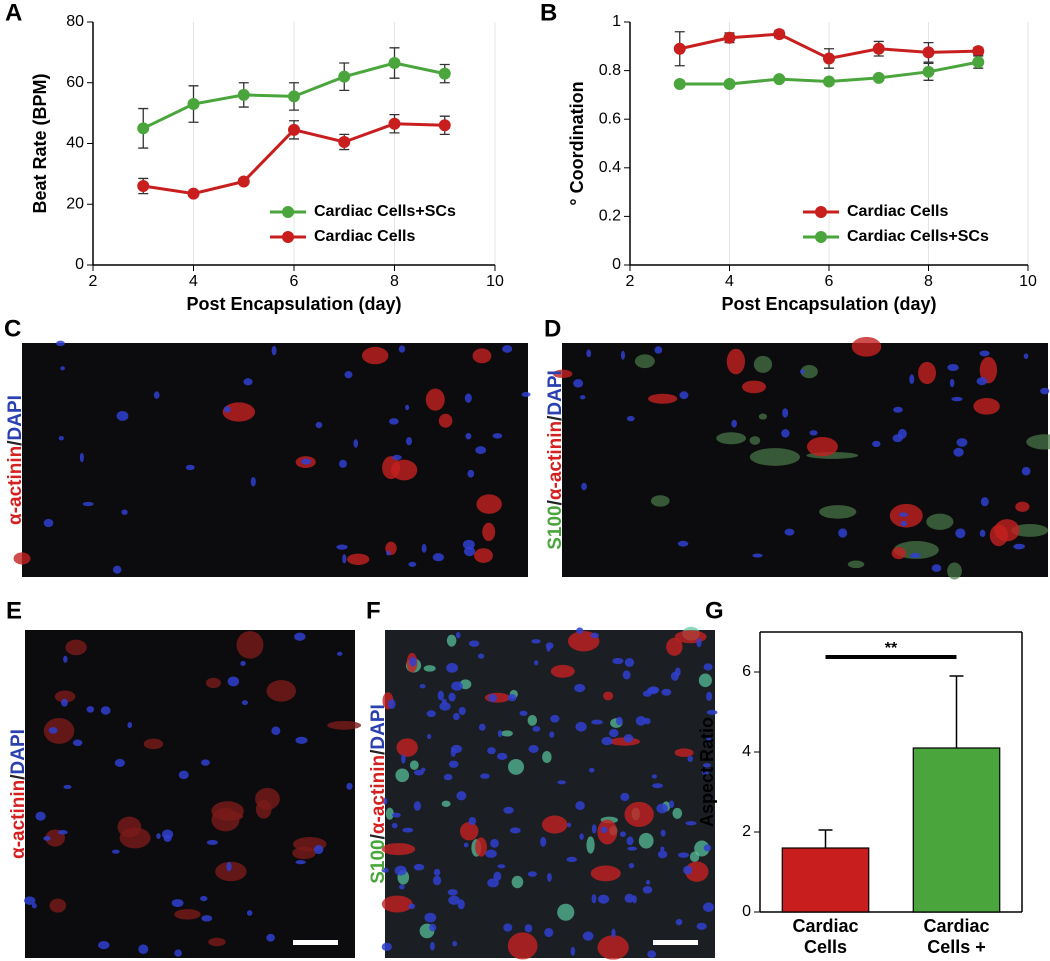 This screenshot has width=1050, height=961. Describe the element at coordinates (918, 236) in the screenshot. I see `legend-label: Cardiac Cells+SCs` at that location.